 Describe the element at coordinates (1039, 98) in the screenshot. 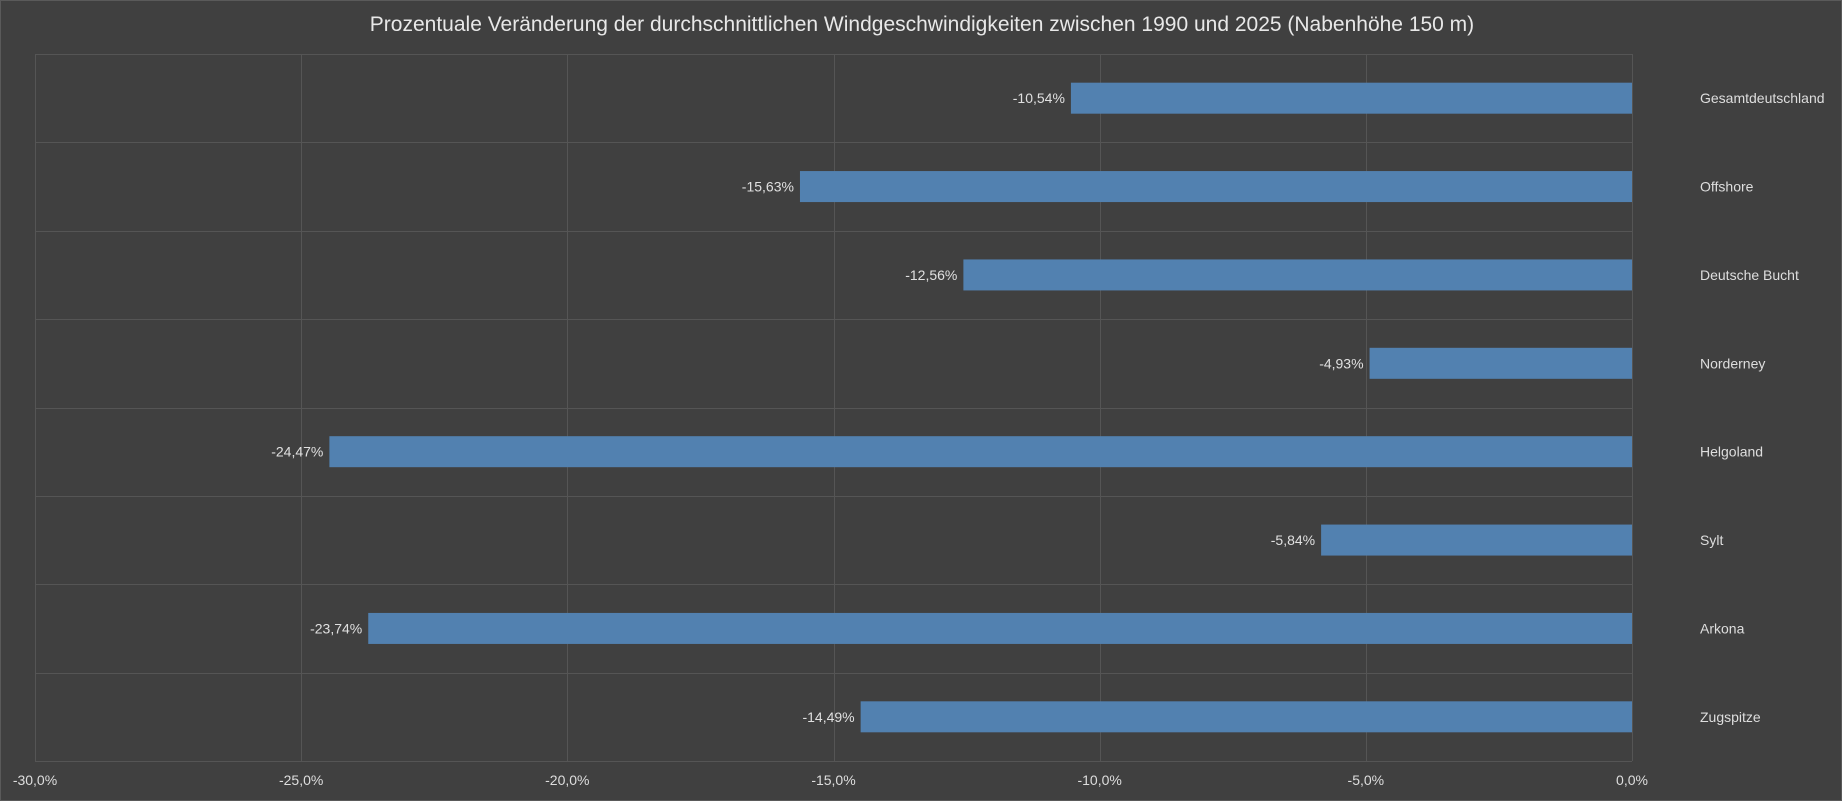

I see `data-label: -10,54%` at that location.